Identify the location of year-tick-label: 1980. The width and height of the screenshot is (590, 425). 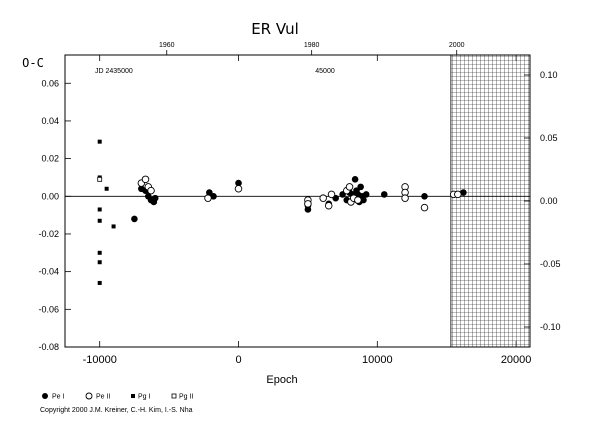
(312, 45).